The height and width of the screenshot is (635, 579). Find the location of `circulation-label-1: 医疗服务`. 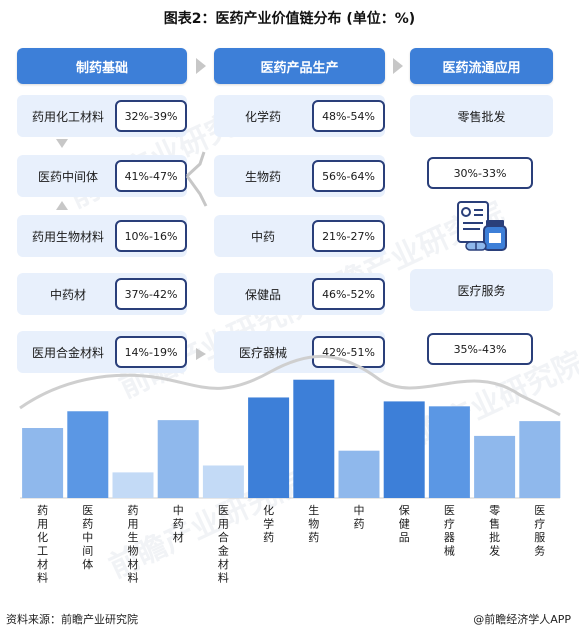

circulation-label-1: 医疗服务 is located at coordinates (481, 290).